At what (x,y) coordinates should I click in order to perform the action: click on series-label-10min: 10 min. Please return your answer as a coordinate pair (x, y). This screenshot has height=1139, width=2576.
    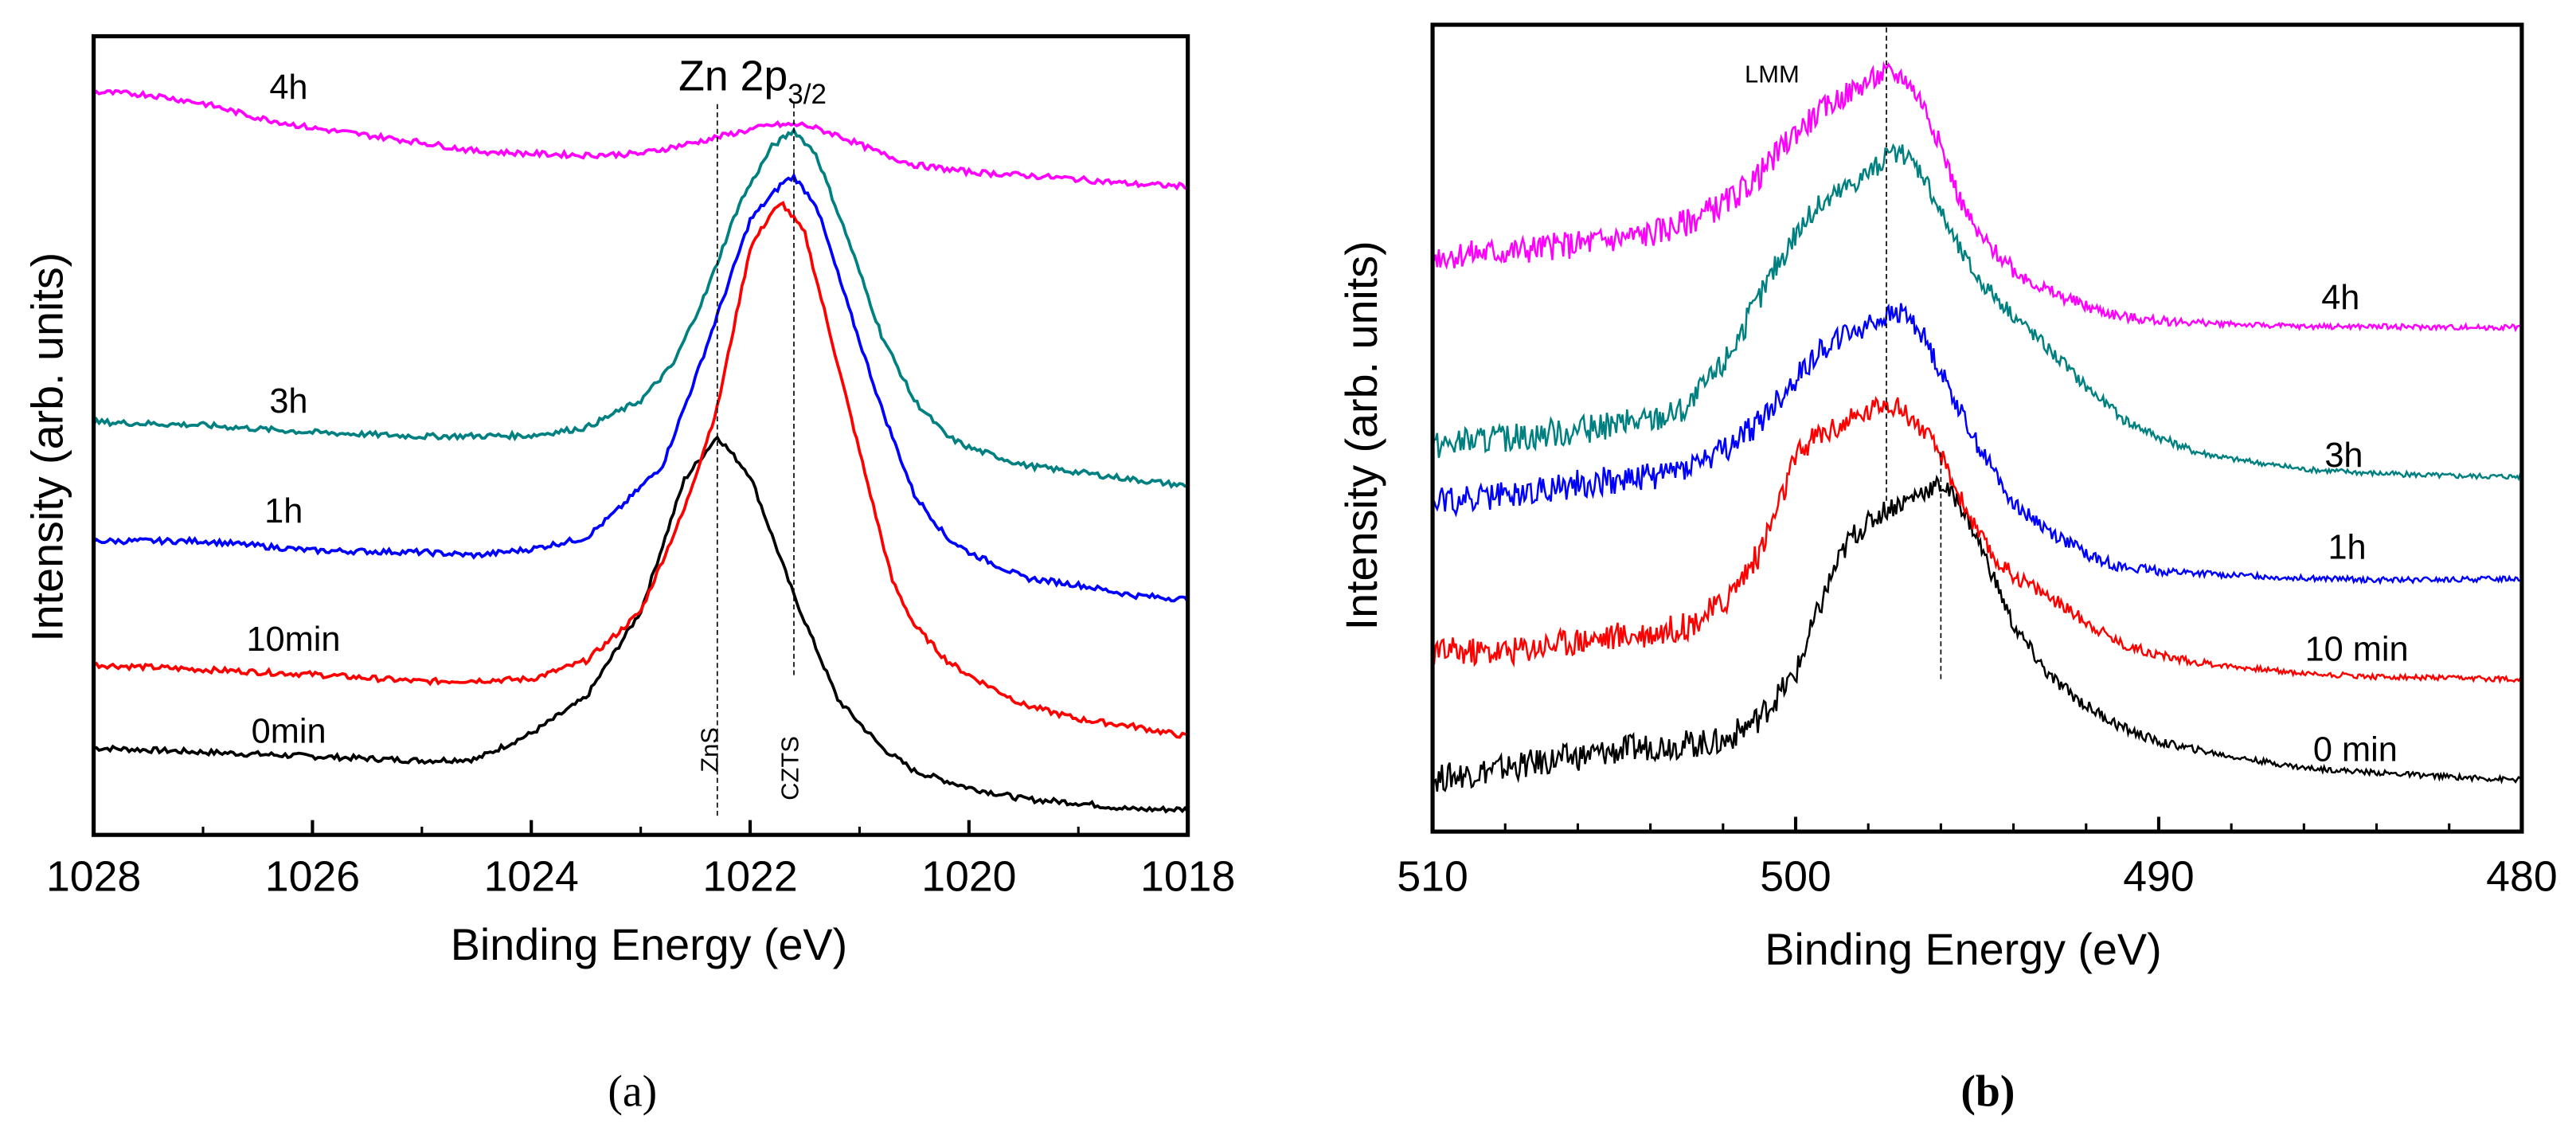
    Looking at the image, I should click on (2357, 650).